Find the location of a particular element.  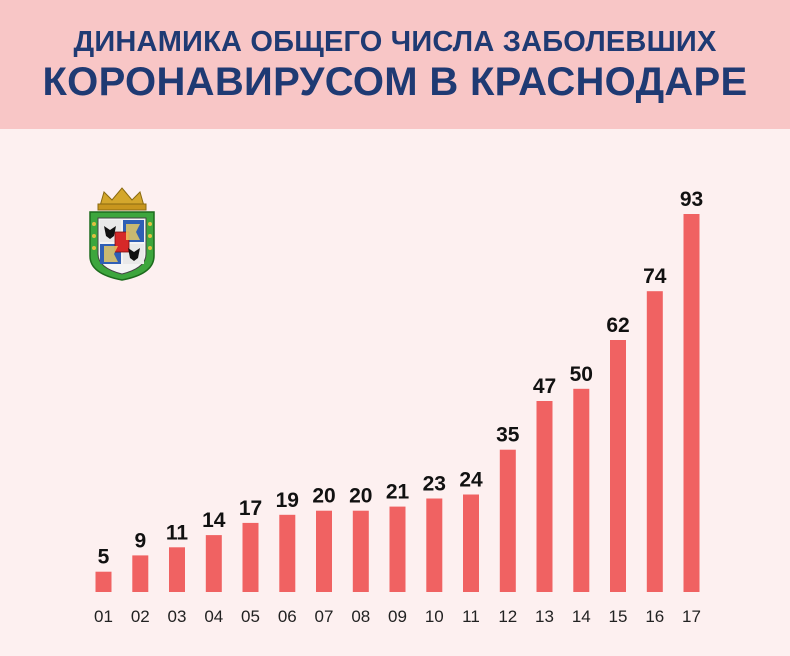

x-tick-label-13: 13 is located at coordinates (544, 616).